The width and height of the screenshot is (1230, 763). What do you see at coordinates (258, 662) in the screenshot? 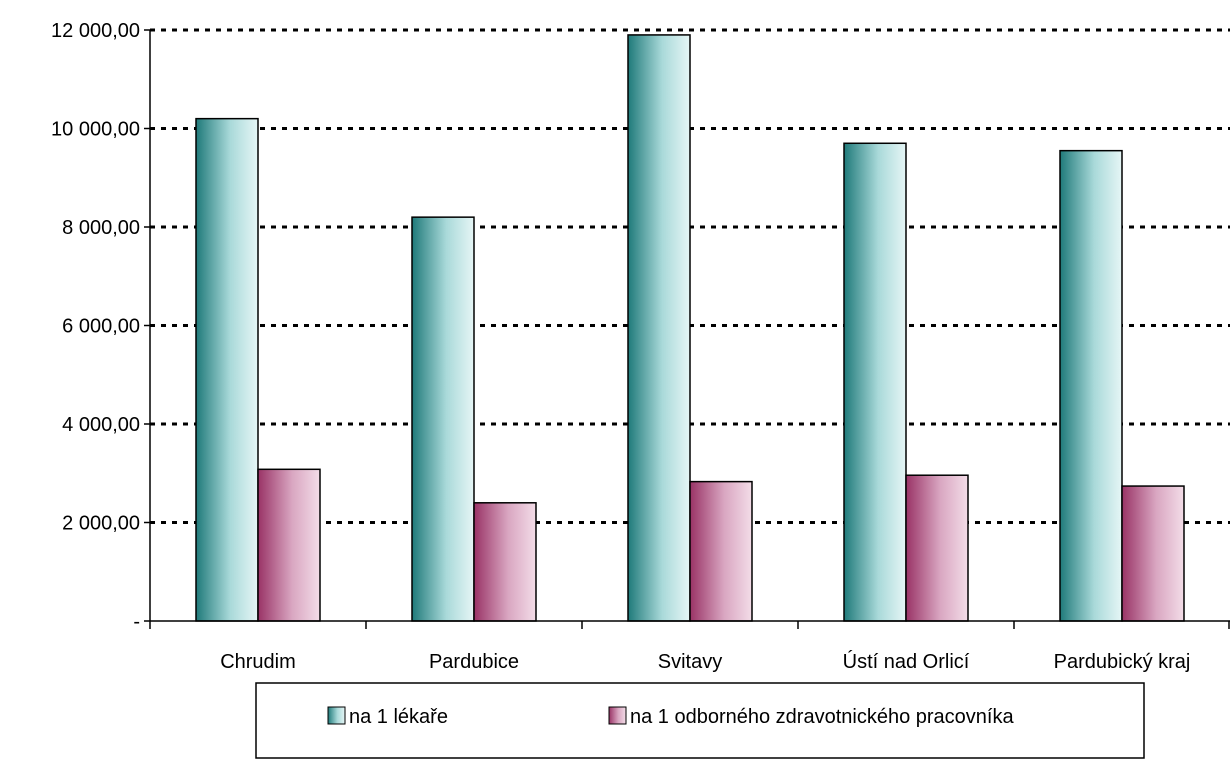
I see `x-tick-label: Chrudim` at bounding box center [258, 662].